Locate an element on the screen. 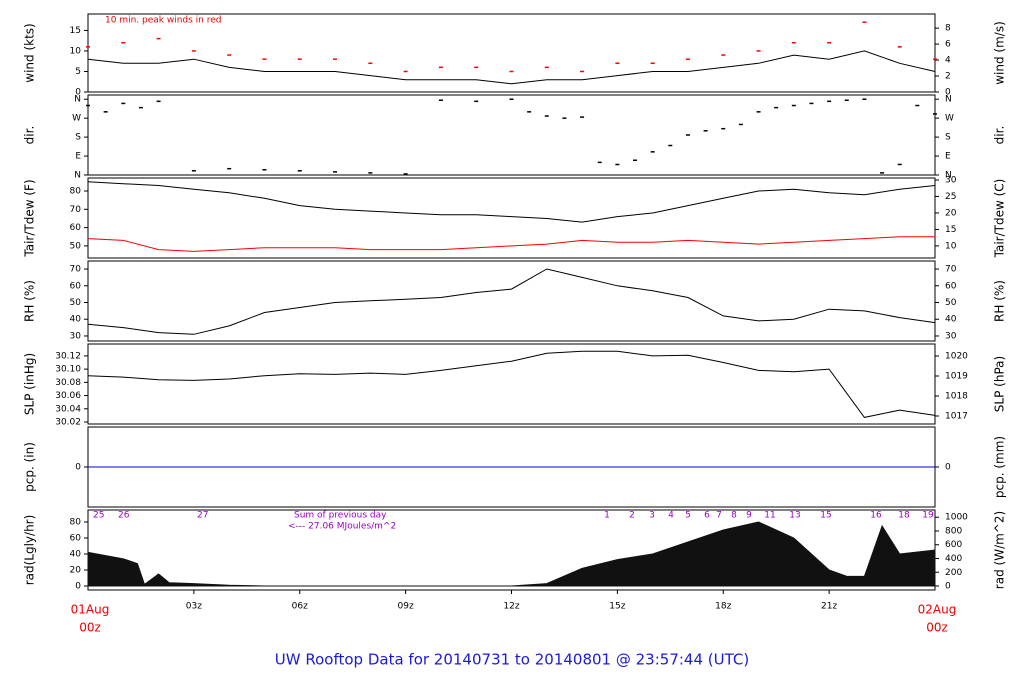  sum-text: Sum of previous day is located at coordinates (340, 516).